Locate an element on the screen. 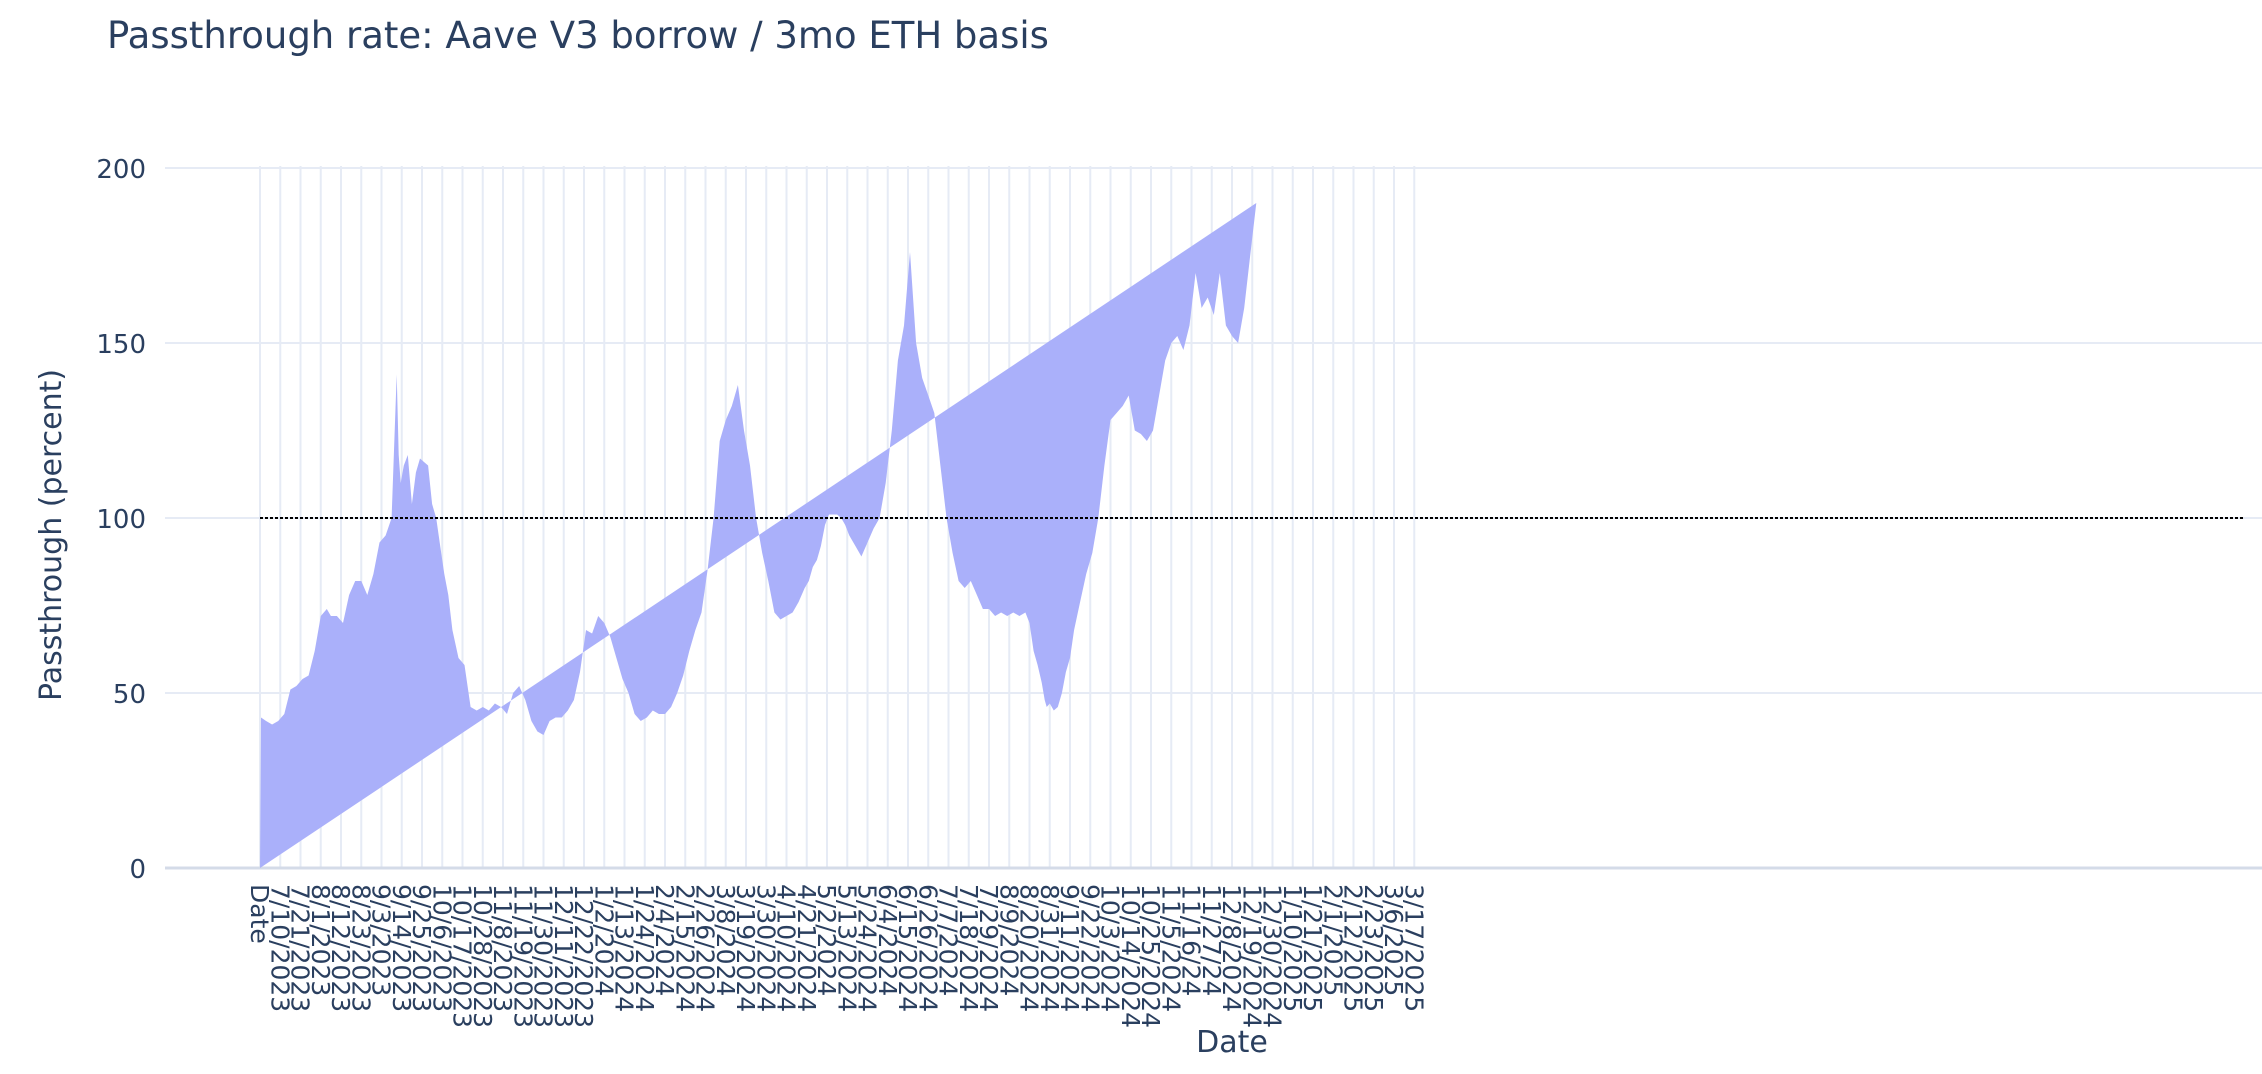  x-tick-label: 2/26/2024 is located at coordinates (705, 948).